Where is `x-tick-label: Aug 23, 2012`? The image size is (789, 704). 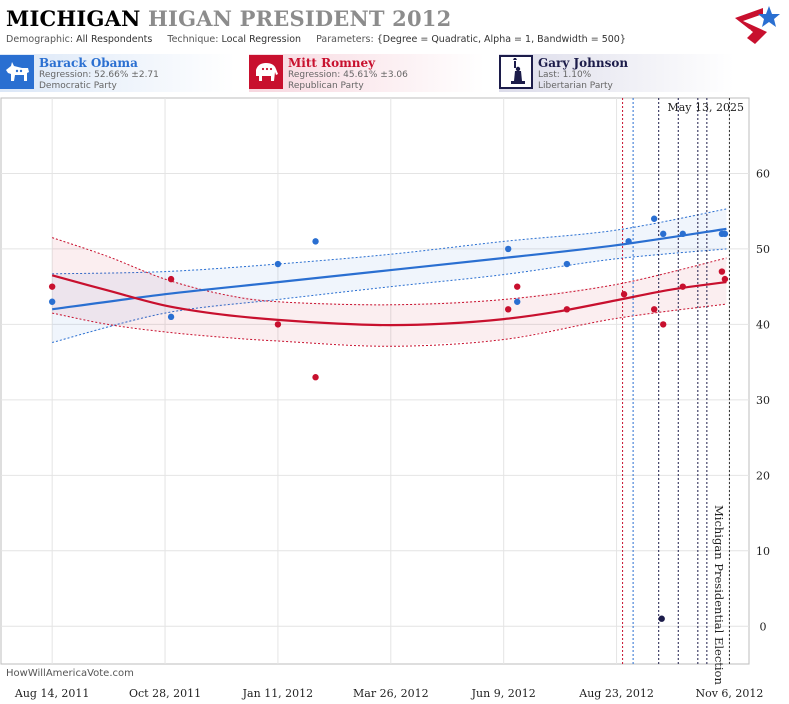
x-tick-label: Aug 23, 2012 is located at coordinates (616, 693).